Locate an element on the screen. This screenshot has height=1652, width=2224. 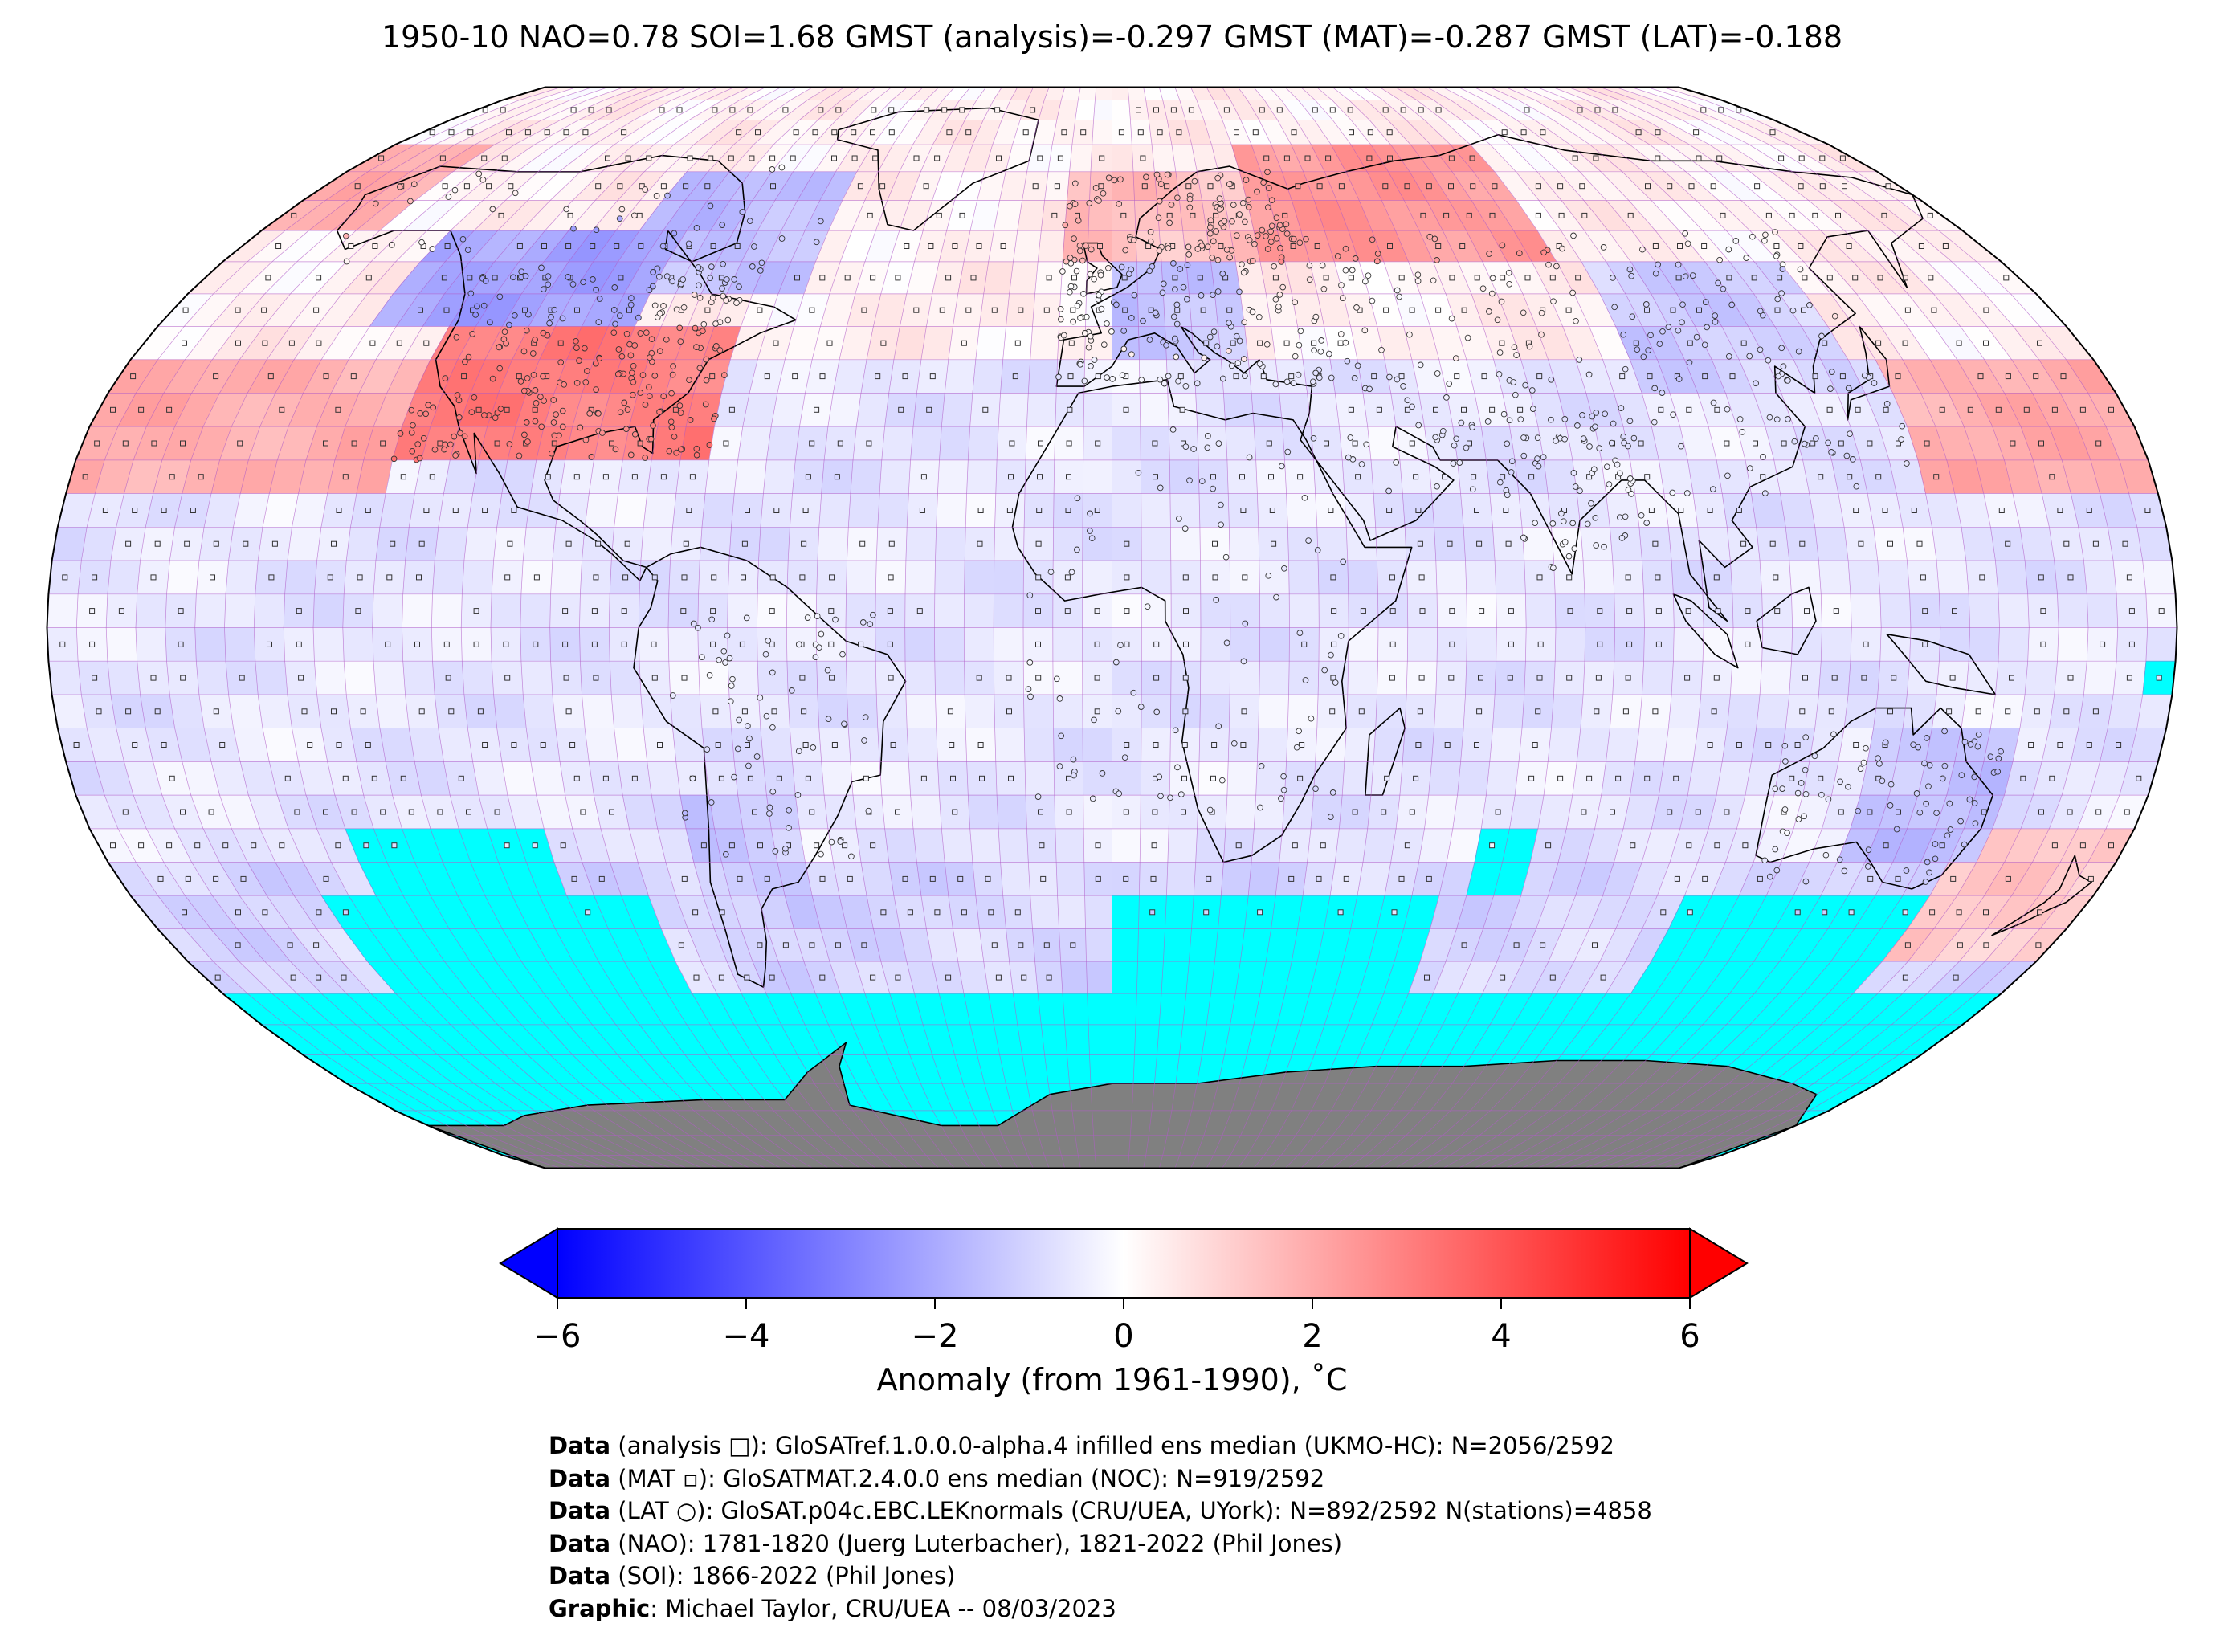
colorbar-tickmarks is located at coordinates (1124, 1303).